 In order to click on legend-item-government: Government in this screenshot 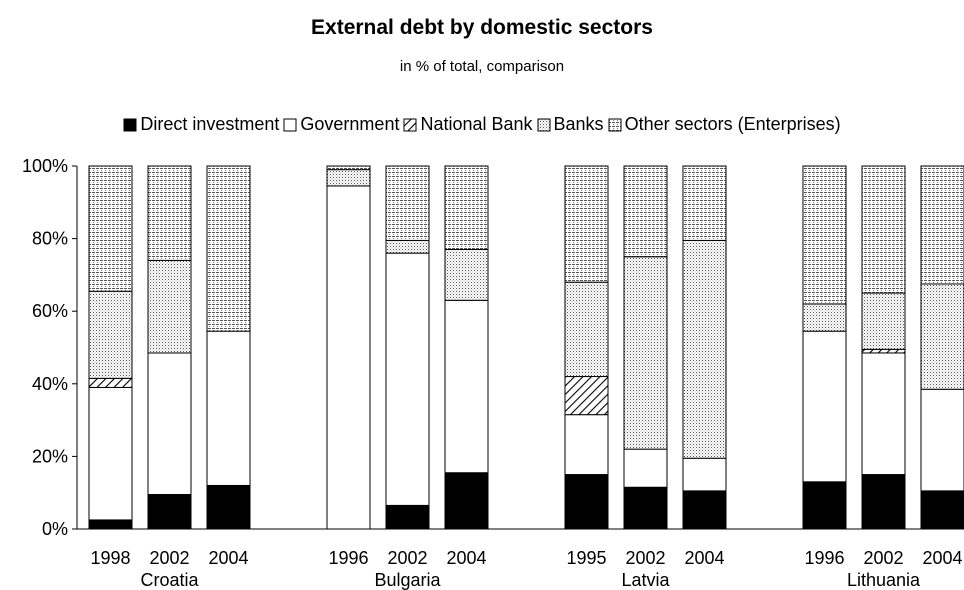, I will do `click(341, 124)`.